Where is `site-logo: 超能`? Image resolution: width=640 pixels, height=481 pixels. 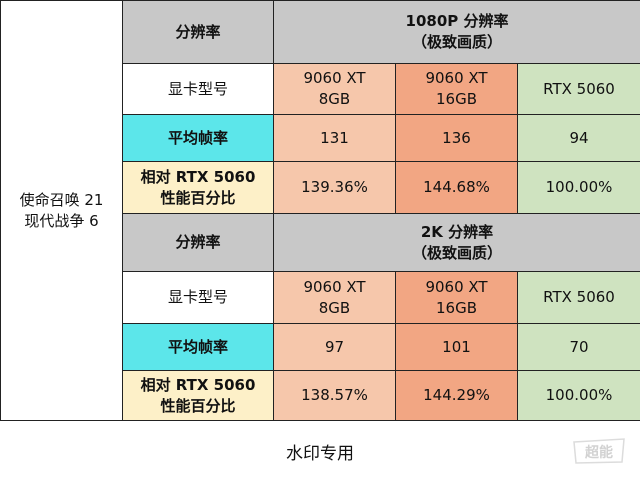
site-logo: 超能 is located at coordinates (599, 451).